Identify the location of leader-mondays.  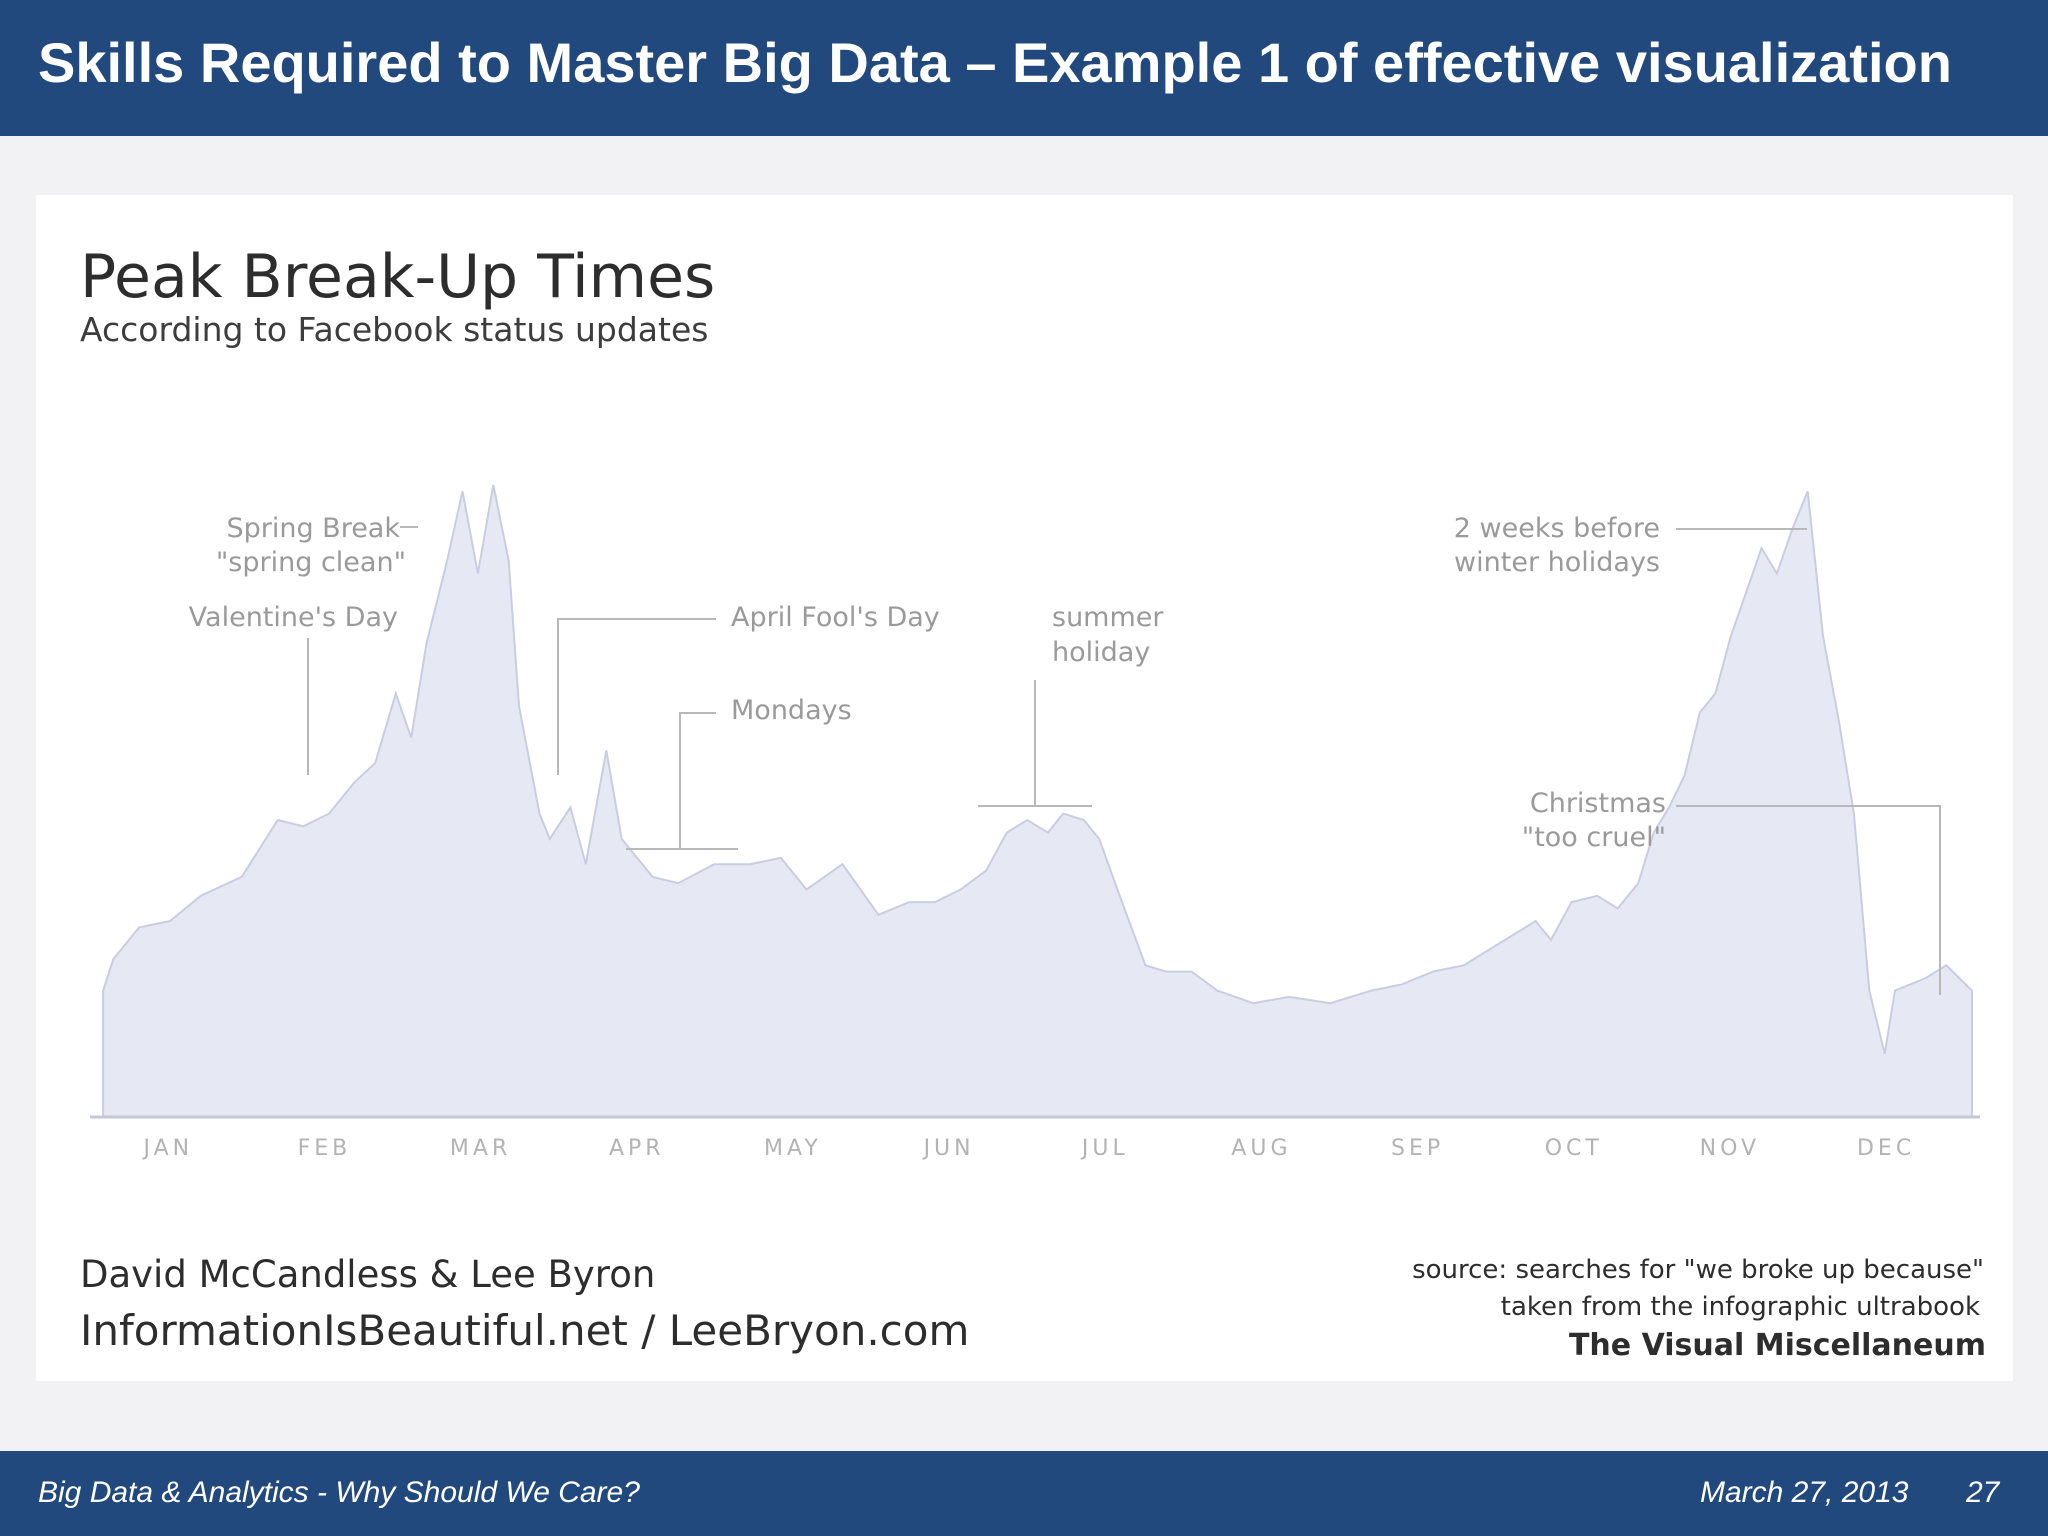
(697, 780).